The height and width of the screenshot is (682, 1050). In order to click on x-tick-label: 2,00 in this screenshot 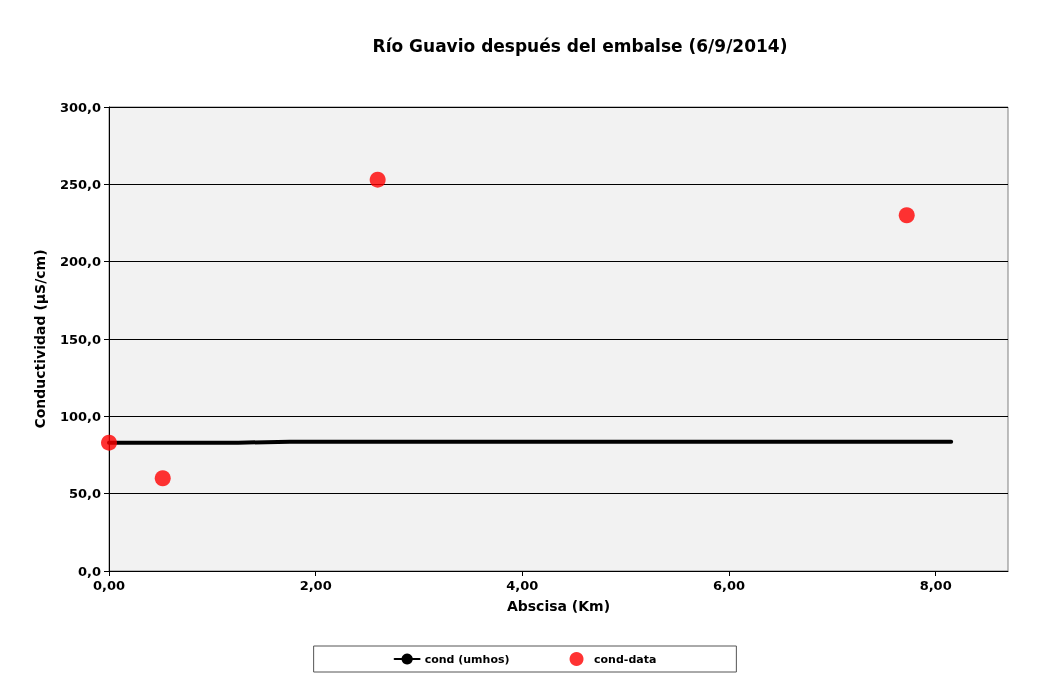, I will do `click(315, 585)`.